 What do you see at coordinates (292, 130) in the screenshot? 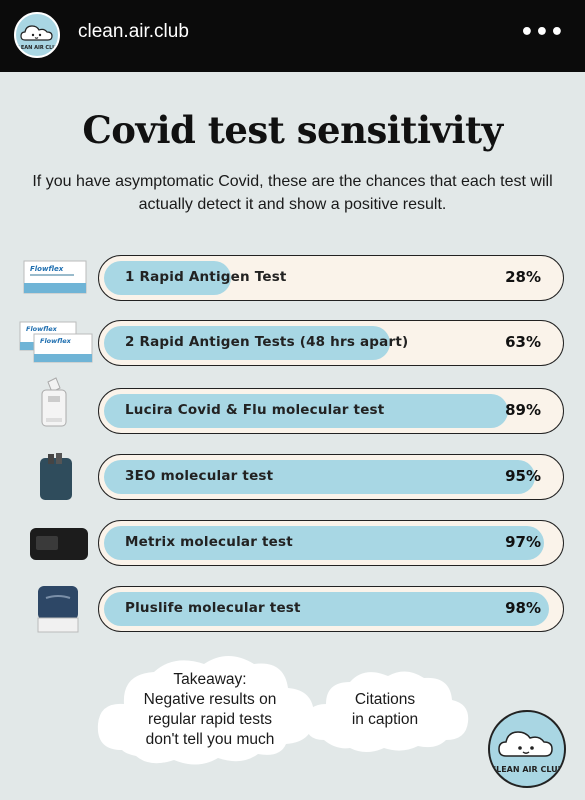
I see `page-title: Covid test sensitivity` at bounding box center [292, 130].